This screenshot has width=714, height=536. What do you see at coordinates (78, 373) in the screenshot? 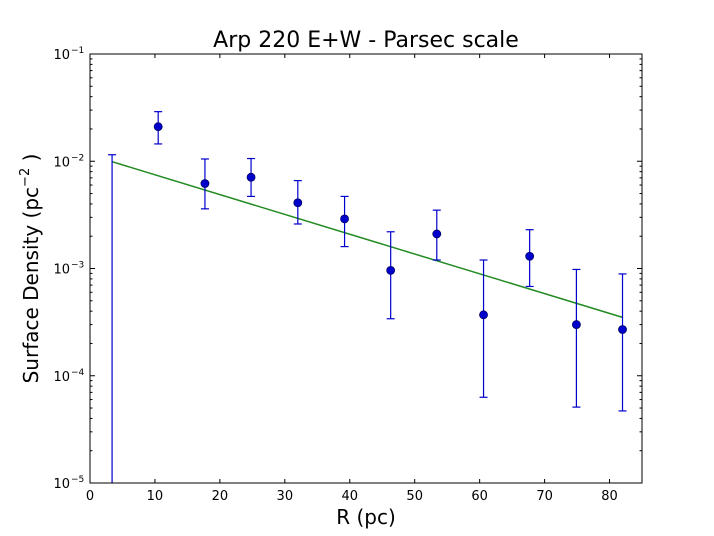
I see `y-tick-exponent: −4` at bounding box center [78, 373].